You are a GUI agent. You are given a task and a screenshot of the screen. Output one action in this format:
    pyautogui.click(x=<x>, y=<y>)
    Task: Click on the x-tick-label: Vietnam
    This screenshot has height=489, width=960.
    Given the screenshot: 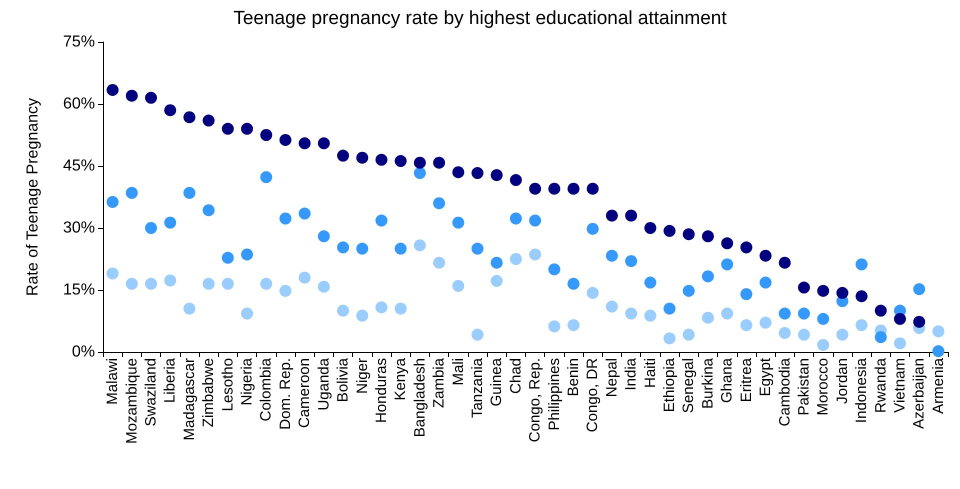 What is the action you would take?
    pyautogui.click(x=899, y=385)
    